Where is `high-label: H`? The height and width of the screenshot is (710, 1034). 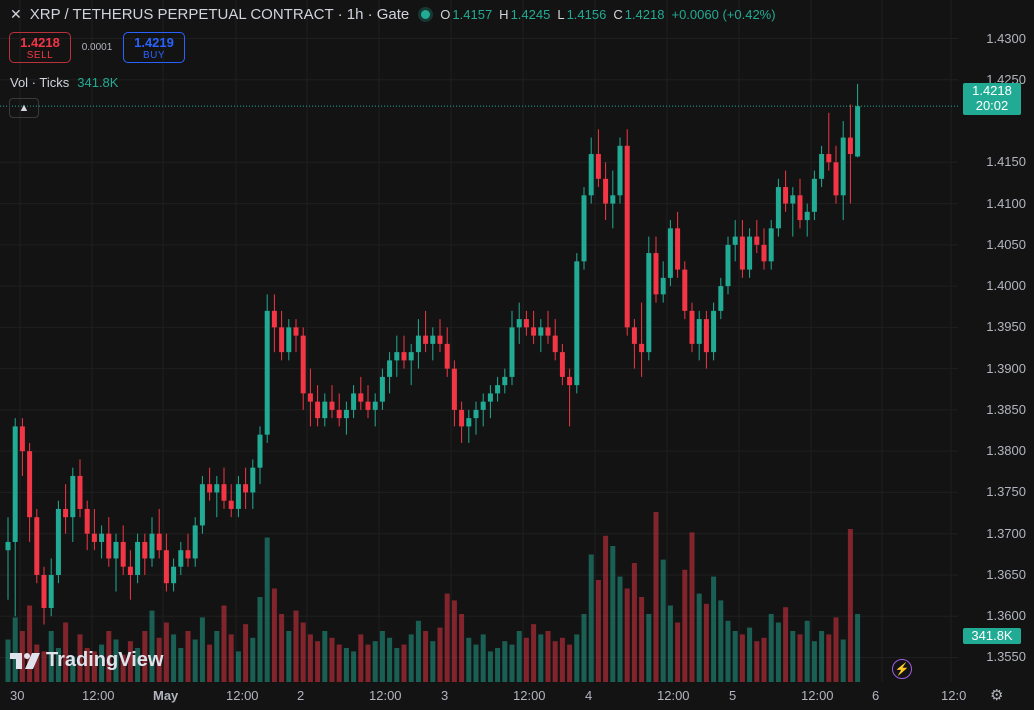
high-label: H is located at coordinates (504, 14).